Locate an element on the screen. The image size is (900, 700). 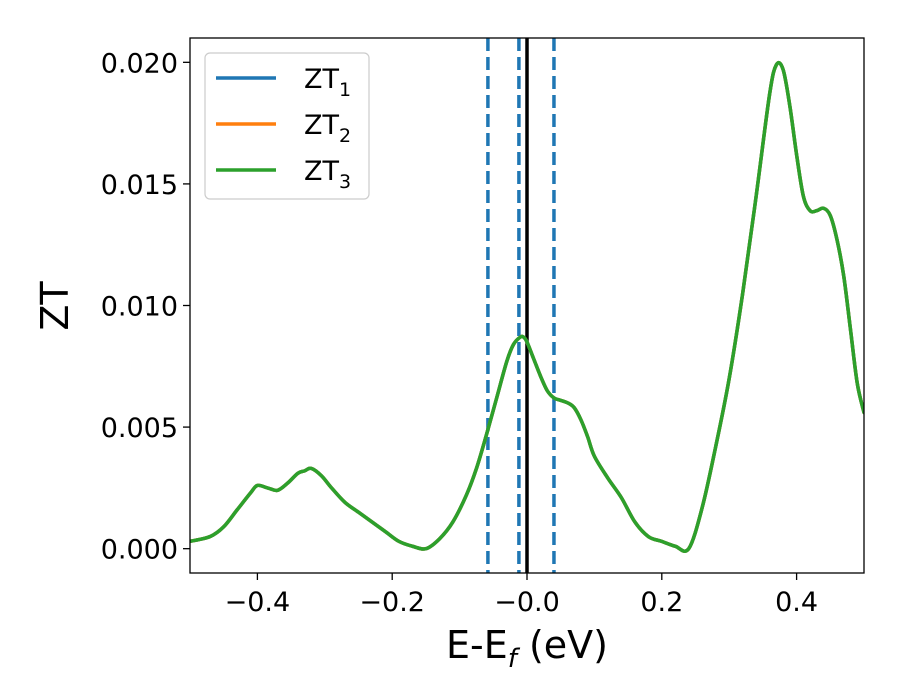
x-tick-label: −0.4 is located at coordinates (258, 602).